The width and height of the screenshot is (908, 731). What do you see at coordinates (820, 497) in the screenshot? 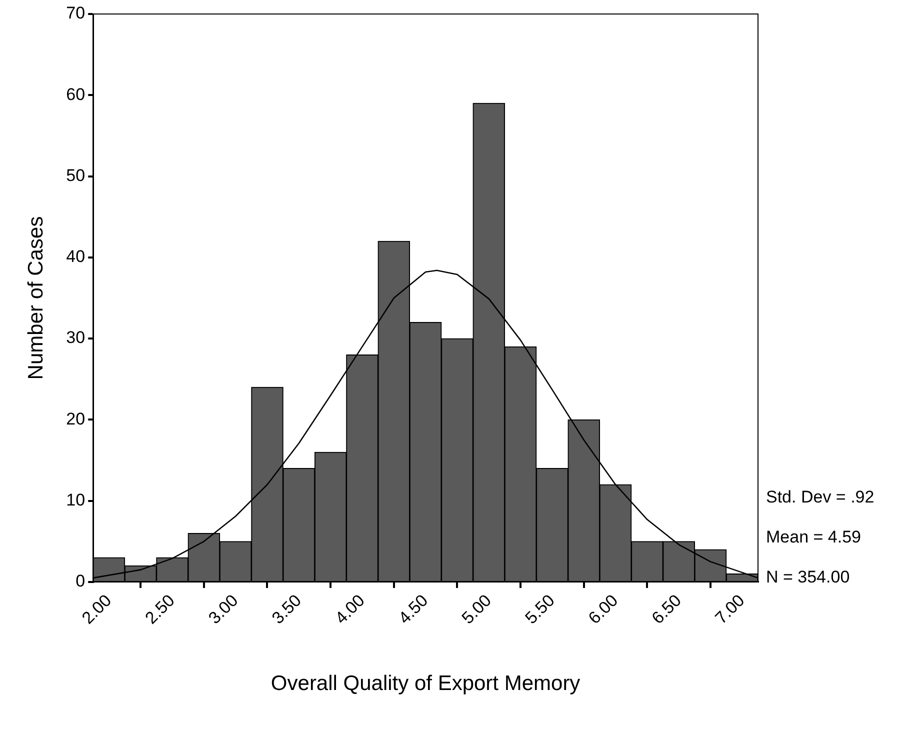
I see `text: Std. Dev = .92` at bounding box center [820, 497].